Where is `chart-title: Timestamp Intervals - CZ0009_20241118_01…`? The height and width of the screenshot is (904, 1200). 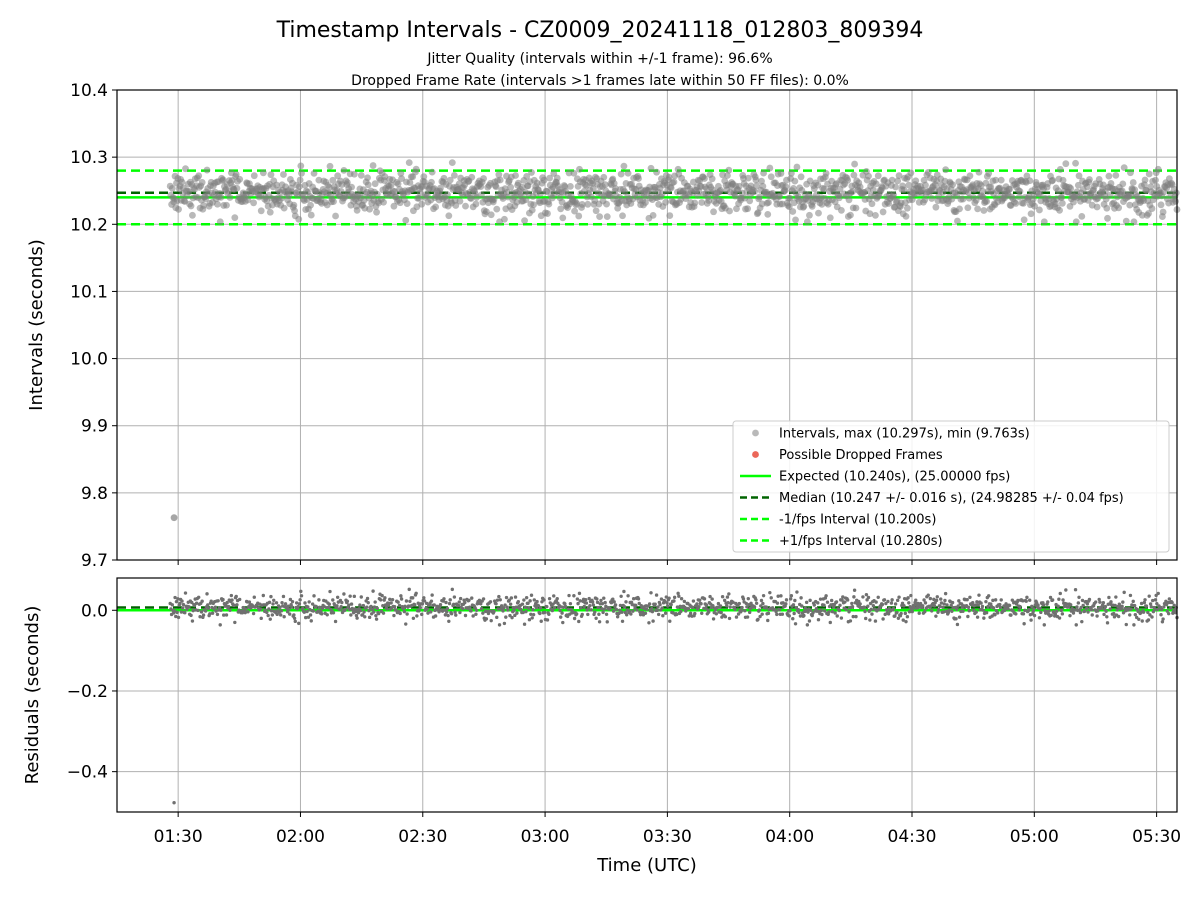
chart-title: Timestamp Intervals - CZ0009_20241118_01… is located at coordinates (600, 30).